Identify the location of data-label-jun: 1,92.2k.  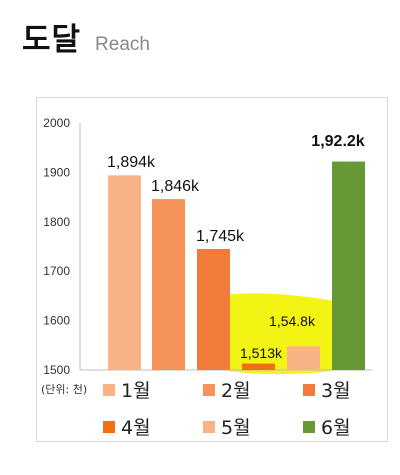
(337, 141).